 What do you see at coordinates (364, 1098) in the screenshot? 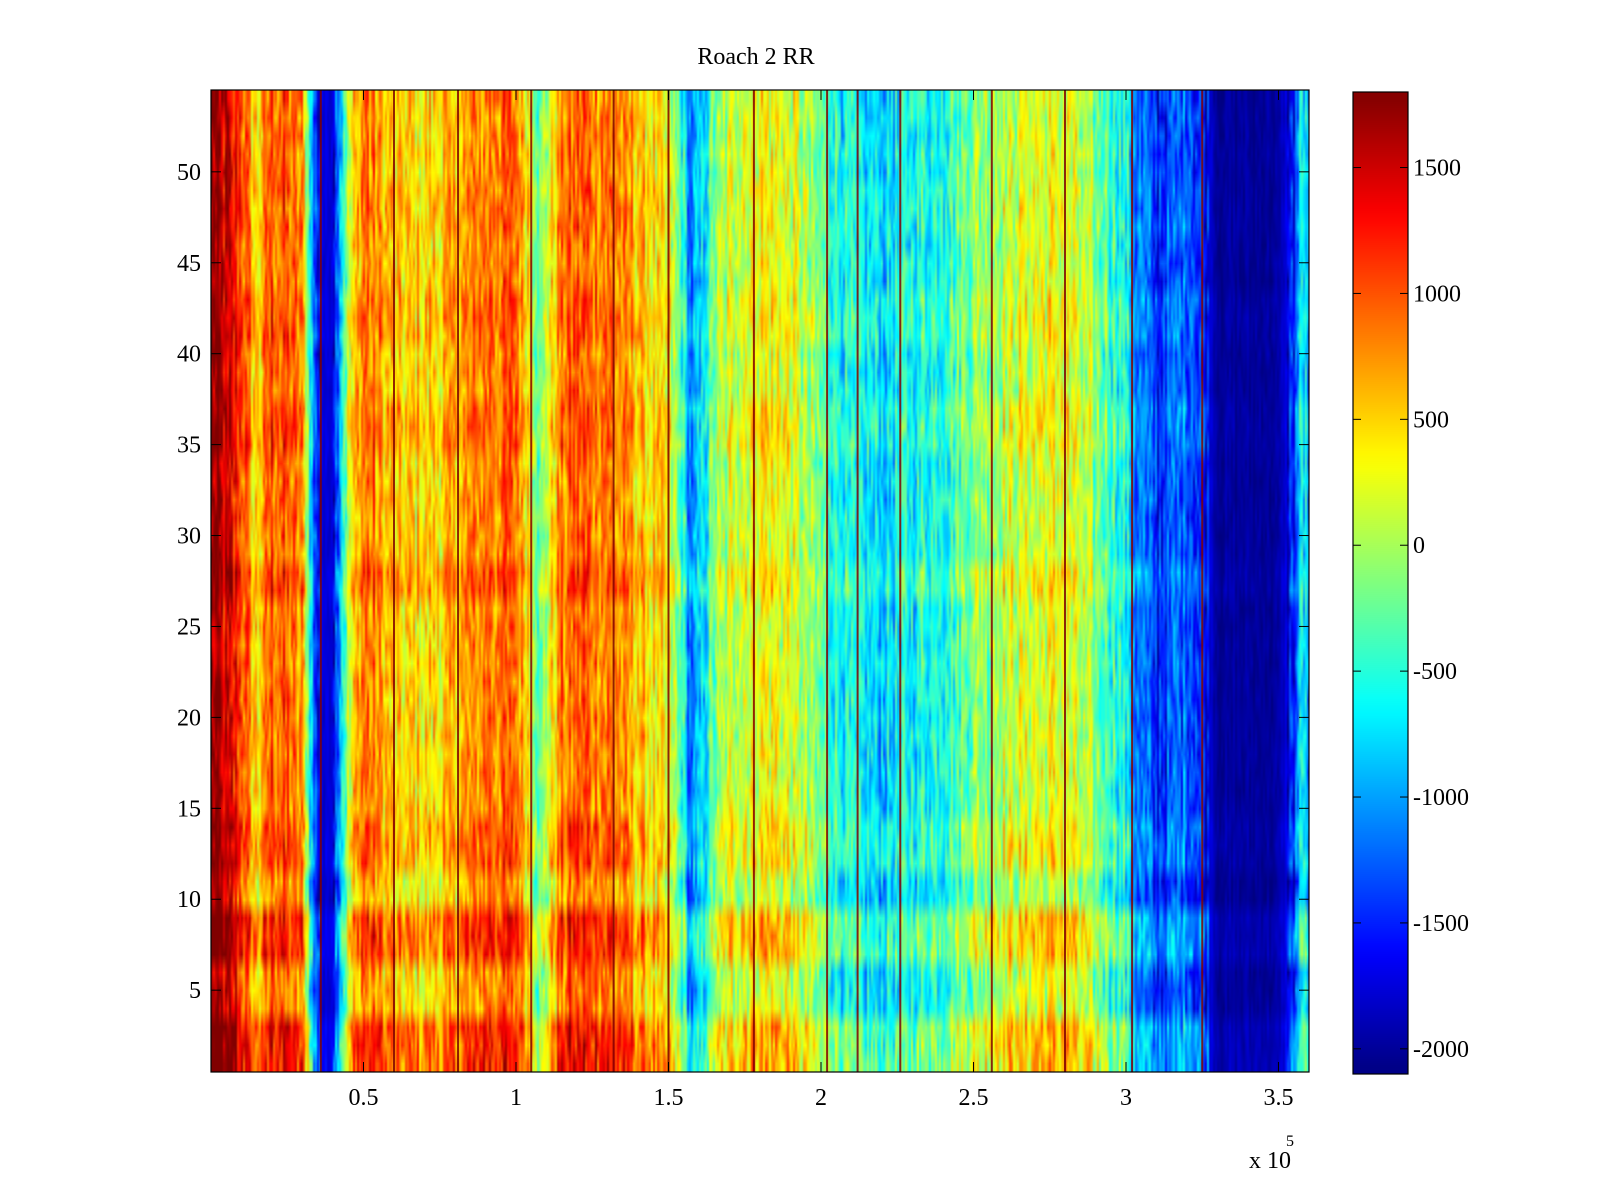
I see `x-tick-label: 0.5` at bounding box center [364, 1098].